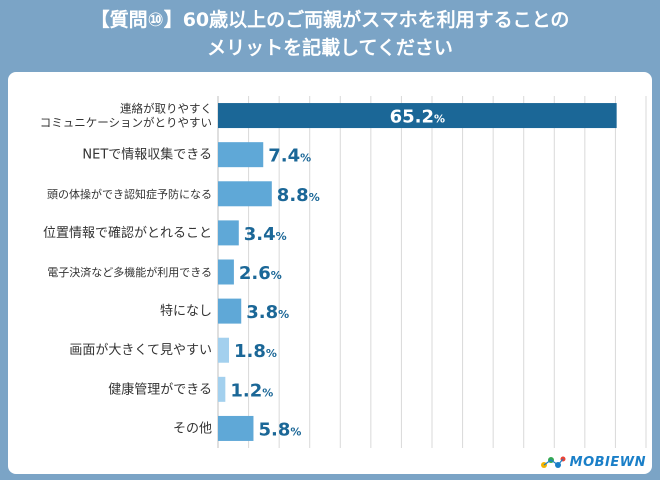 The height and width of the screenshot is (480, 660). Describe the element at coordinates (330, 20) in the screenshot. I see `title-line-1: 【質問⑩】60歳以上のご両親がスマホを利用することの` at that location.